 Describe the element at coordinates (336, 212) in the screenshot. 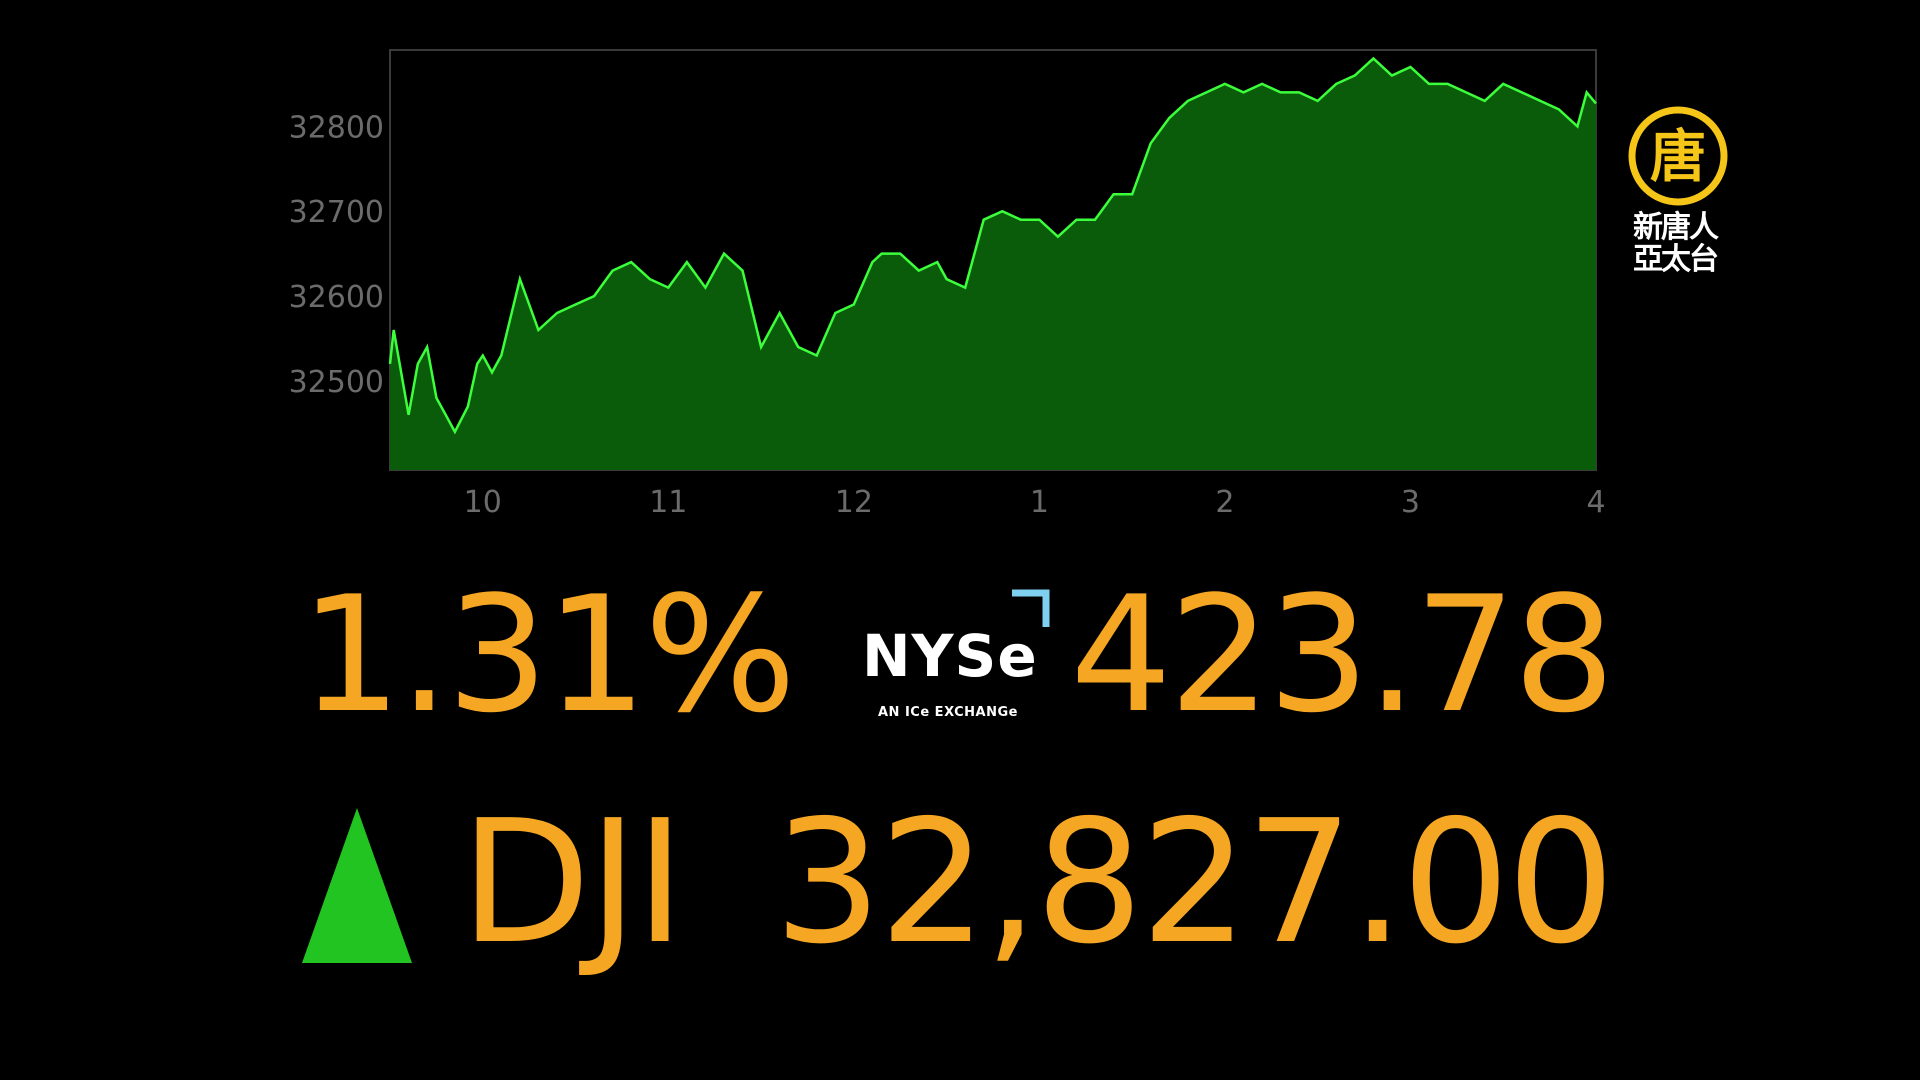

I see `y-tick-label: 32700` at that location.